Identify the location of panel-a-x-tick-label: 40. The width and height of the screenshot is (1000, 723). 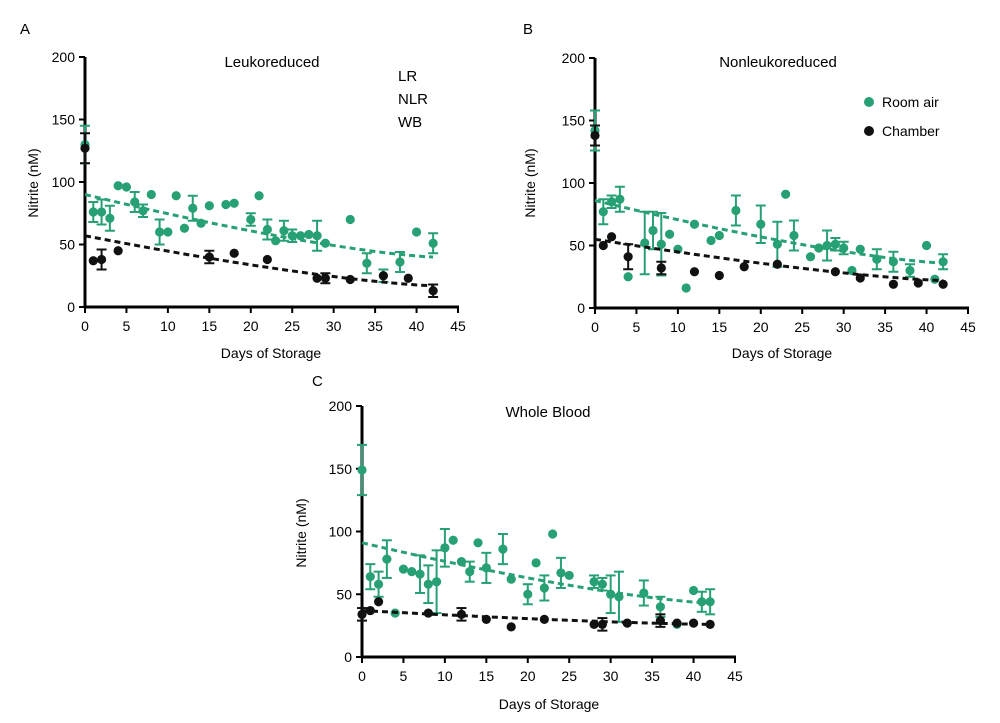
(417, 326).